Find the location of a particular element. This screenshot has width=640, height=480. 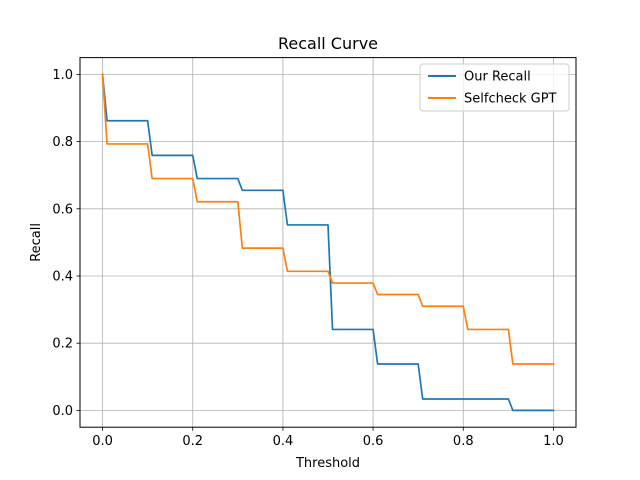

y-tick-label-0-2: 0.2 is located at coordinates (62, 344).